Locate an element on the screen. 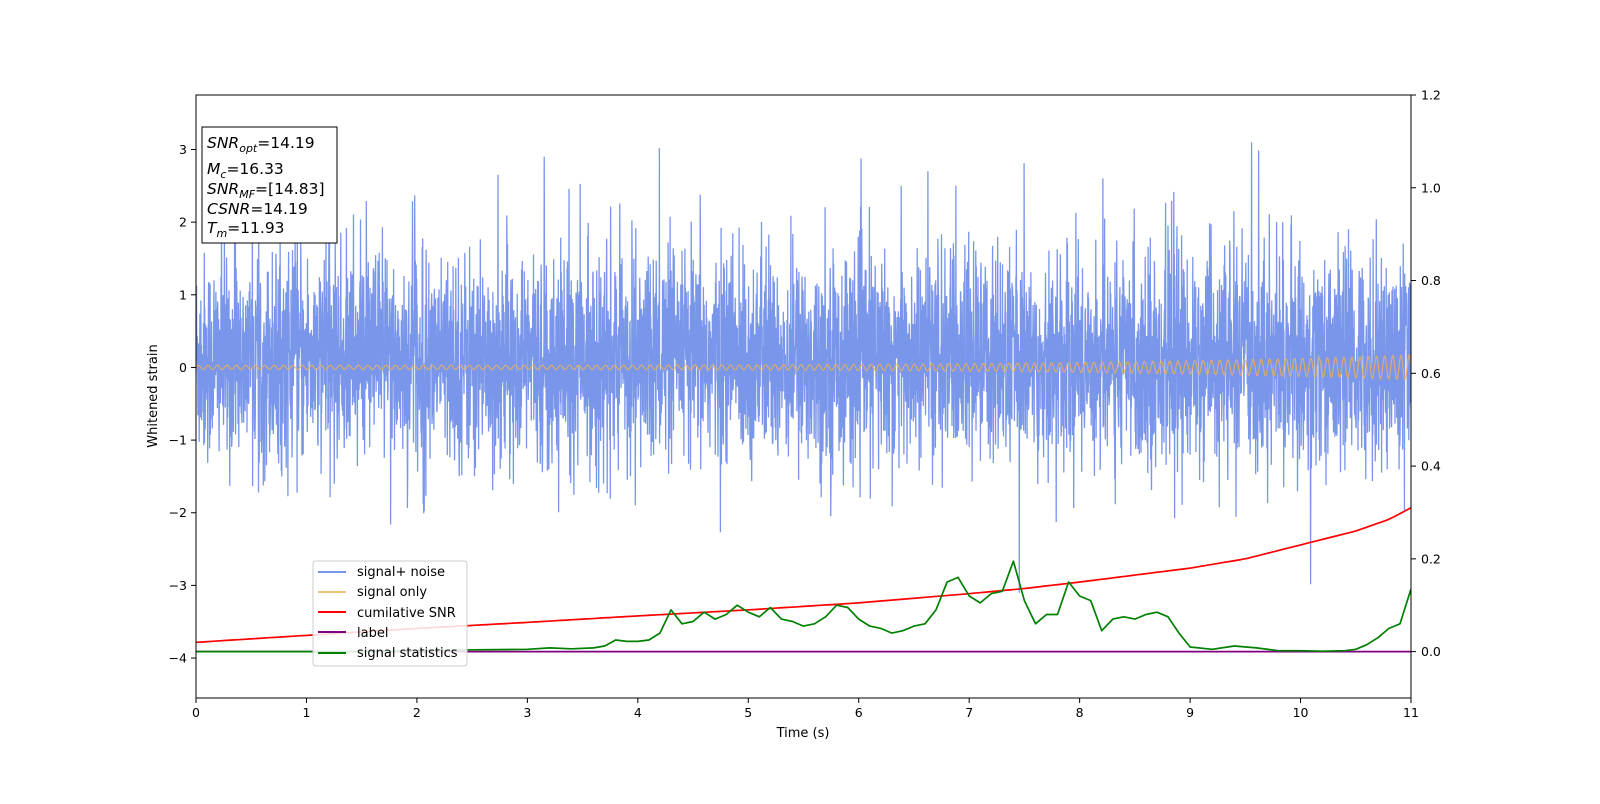 The height and width of the screenshot is (804, 1600). x-tick-label: 6 is located at coordinates (859, 712).